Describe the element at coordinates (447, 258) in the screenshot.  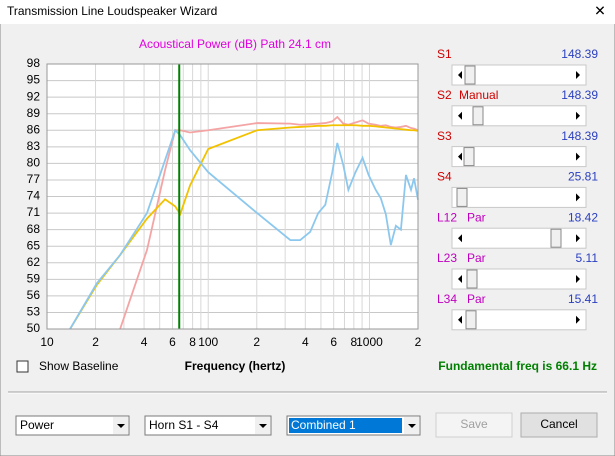
I see `slider-label: L23` at that location.